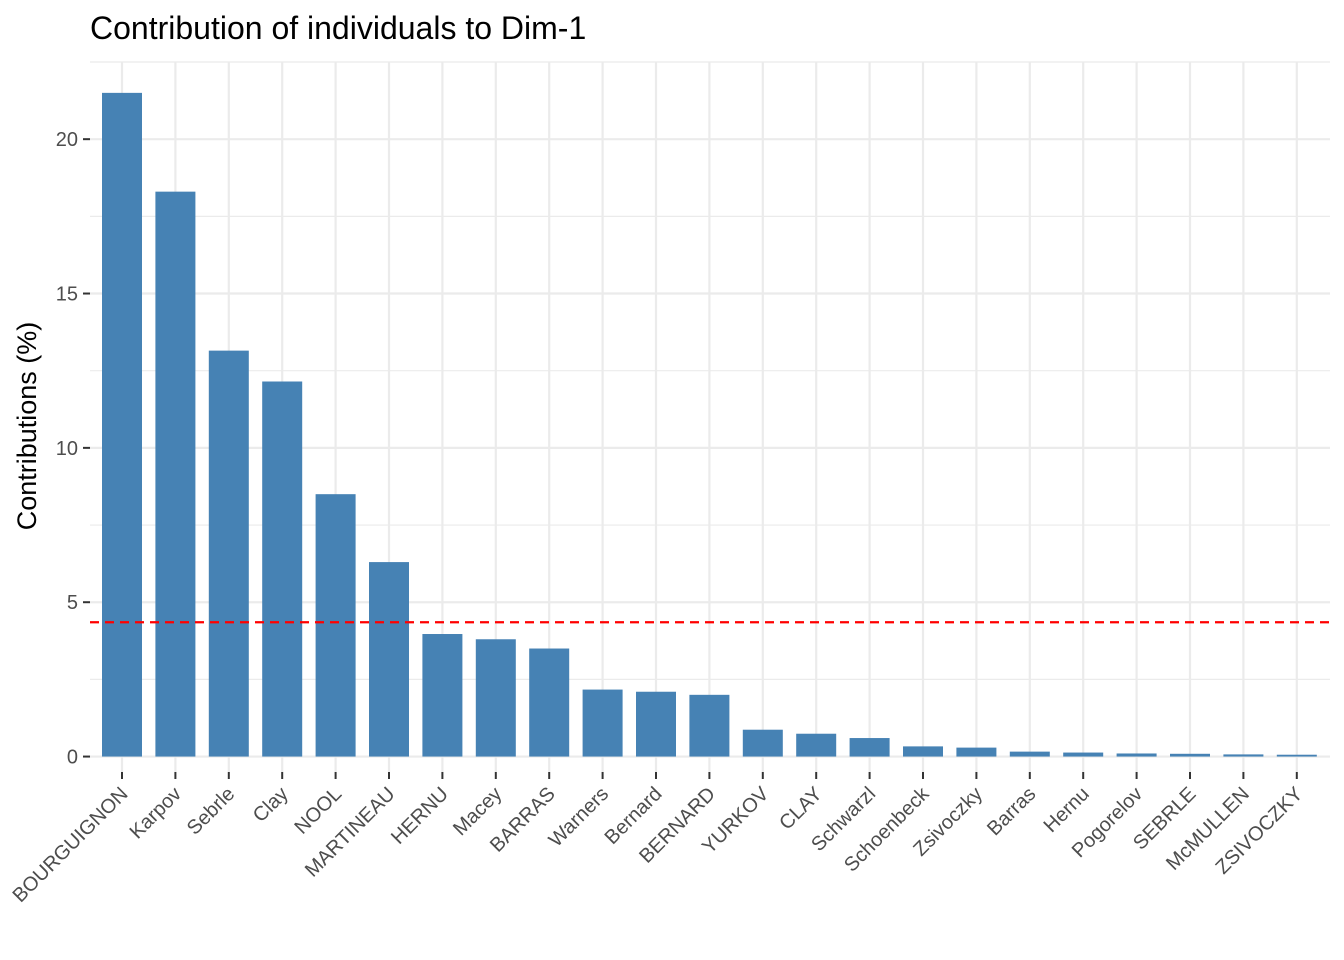 The width and height of the screenshot is (1344, 960). What do you see at coordinates (72, 603) in the screenshot?
I see `y-tick-label: 5` at bounding box center [72, 603].